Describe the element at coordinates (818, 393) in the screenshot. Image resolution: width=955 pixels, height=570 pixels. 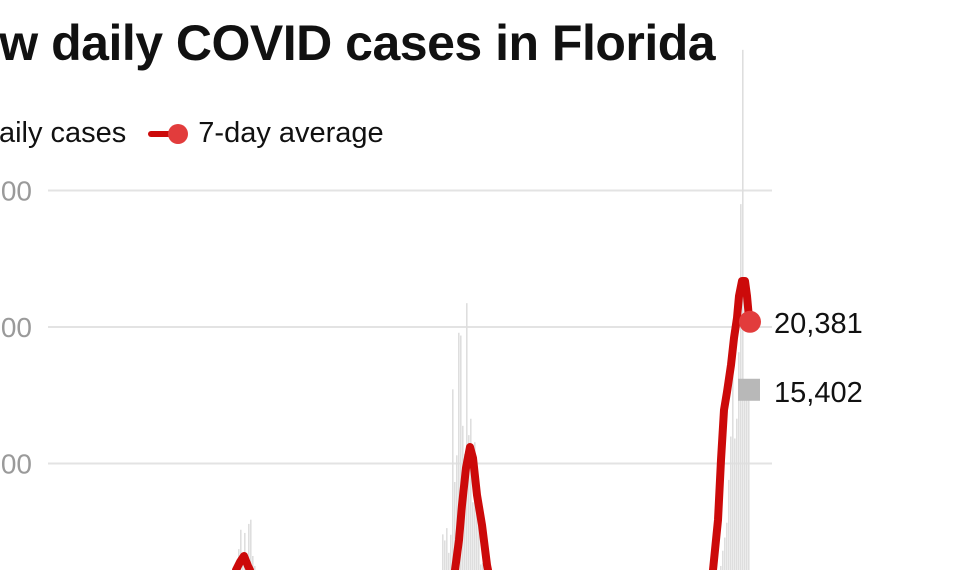
I see `daily-end-label: 15,402` at that location.